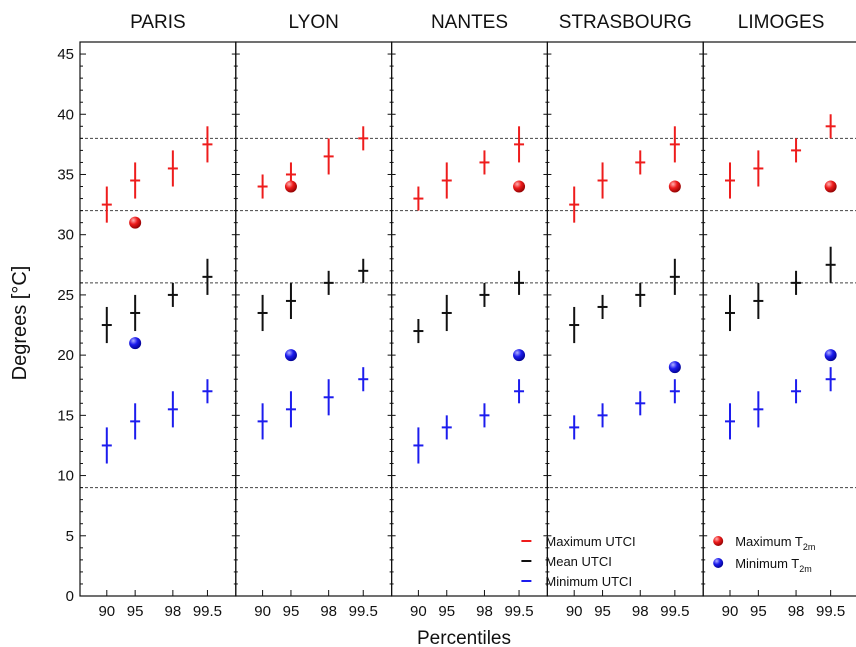  Describe the element at coordinates (314, 22) in the screenshot. I see `panel-title: LYON` at that location.